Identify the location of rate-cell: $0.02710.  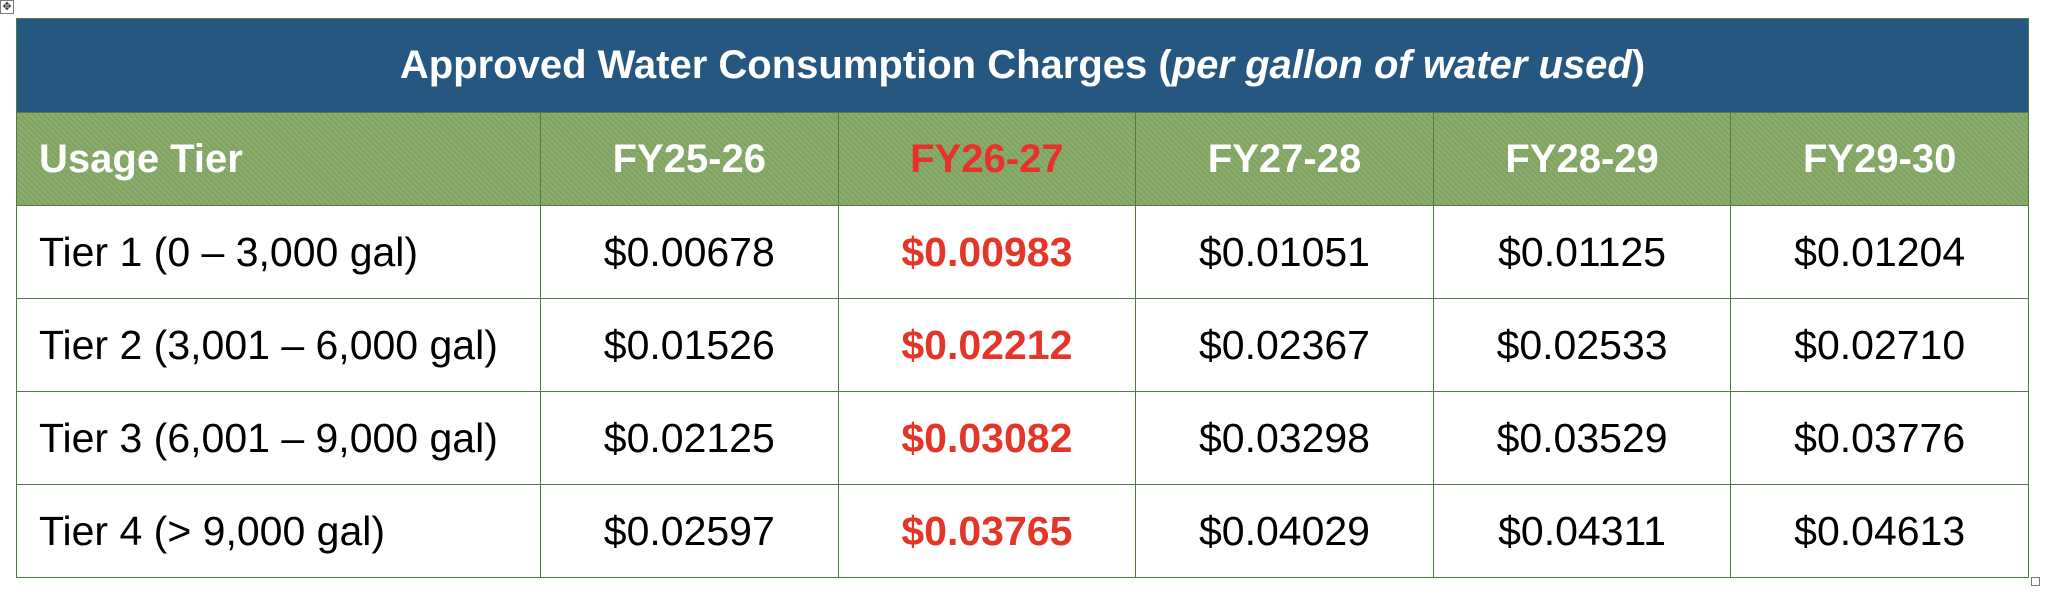
(1879, 345).